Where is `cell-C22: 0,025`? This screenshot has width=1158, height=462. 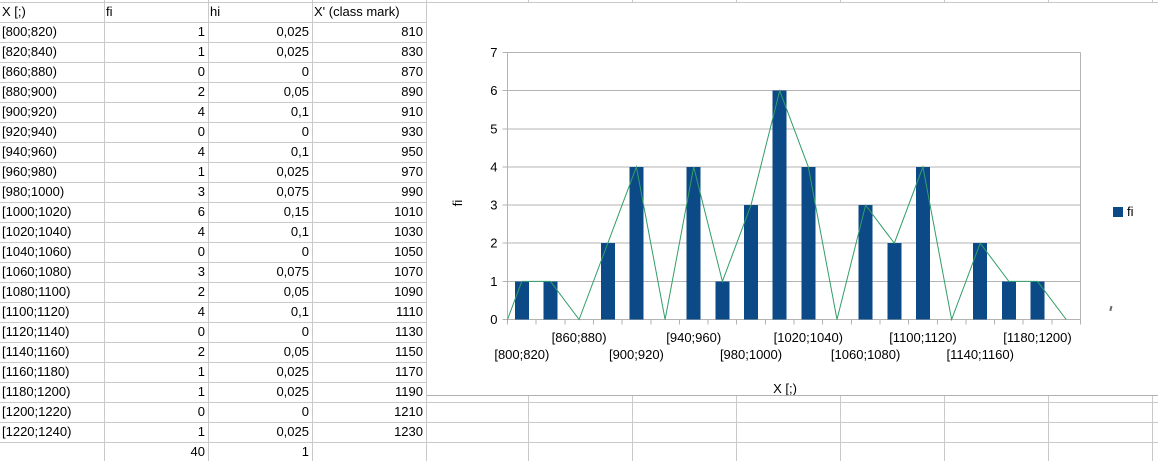 cell-C22: 0,025 is located at coordinates (292, 431).